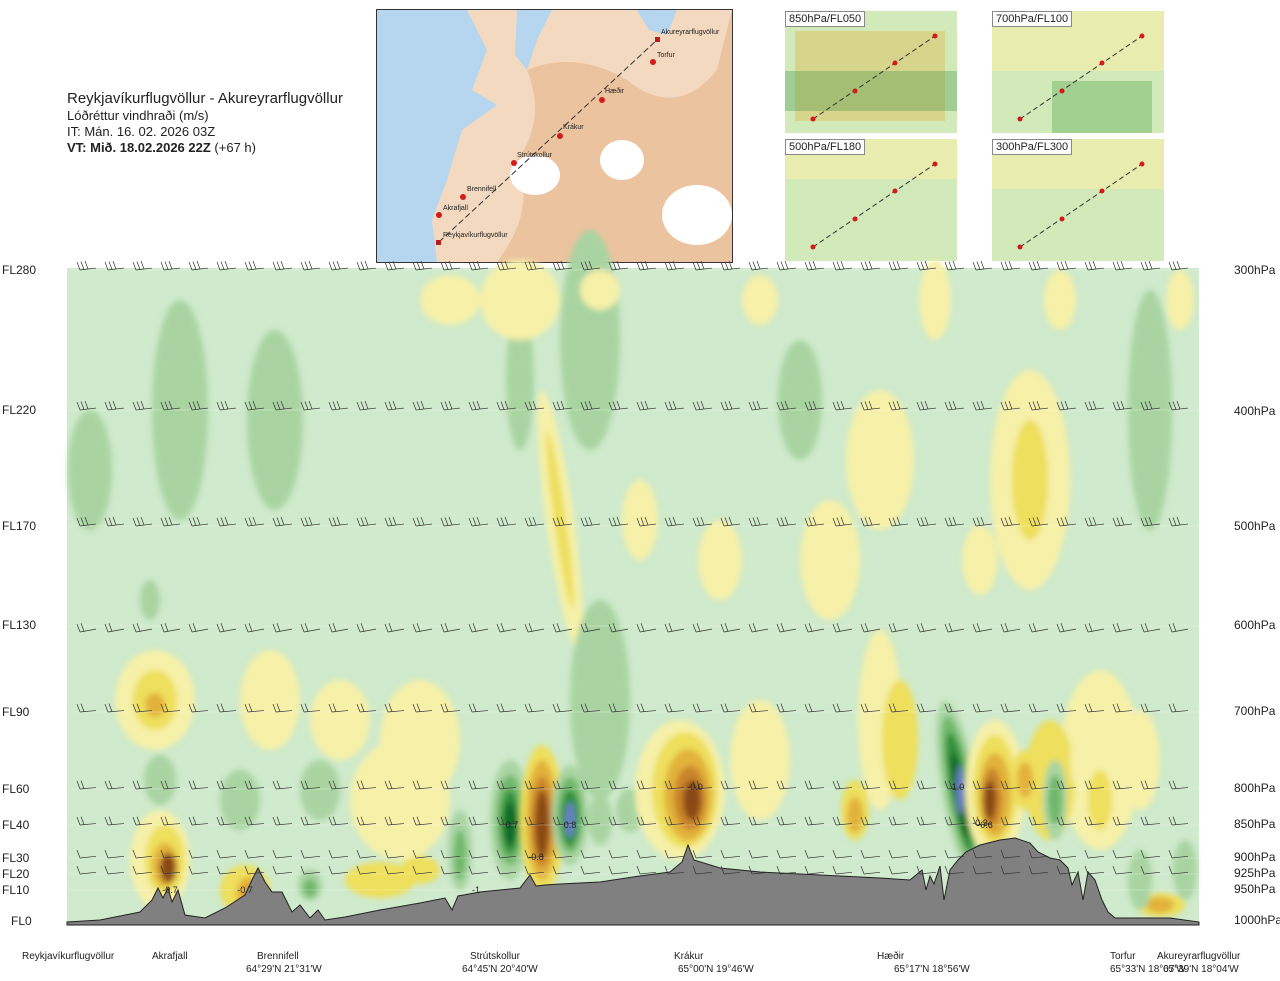  Describe the element at coordinates (1255, 711) in the screenshot. I see `pressure-label: 700hPa` at that location.